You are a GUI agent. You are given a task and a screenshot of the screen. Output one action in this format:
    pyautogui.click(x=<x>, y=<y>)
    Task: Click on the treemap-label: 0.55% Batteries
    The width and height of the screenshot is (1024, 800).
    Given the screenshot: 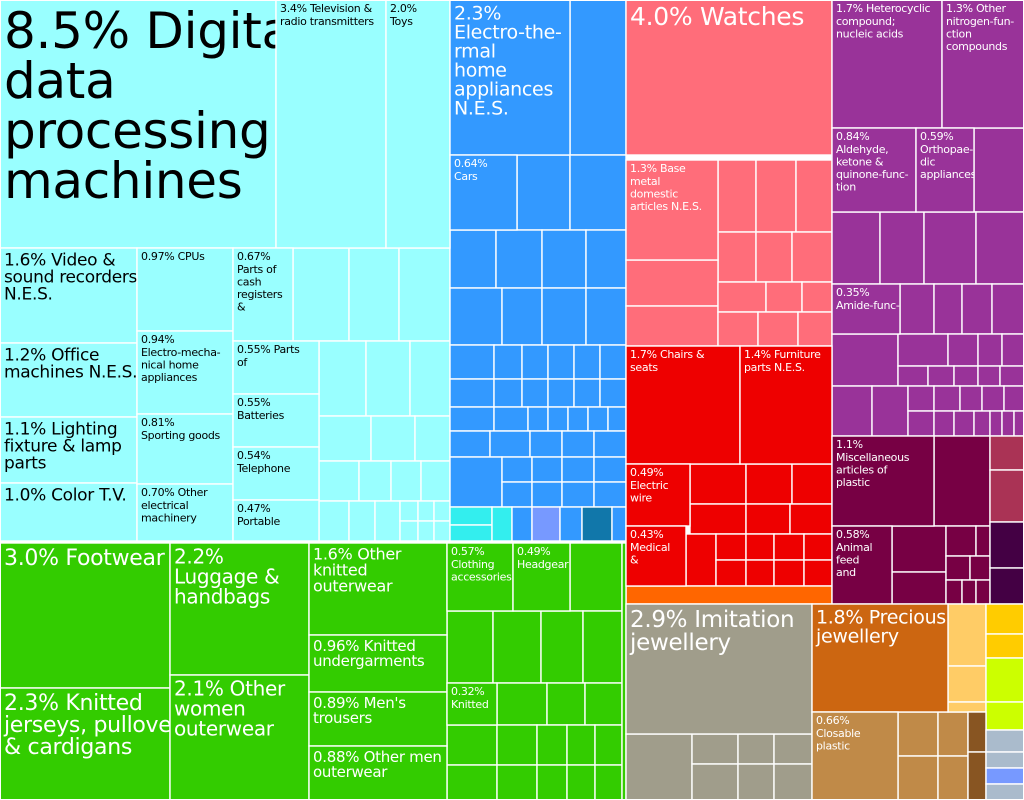 What is the action you would take?
    pyautogui.click(x=261, y=409)
    